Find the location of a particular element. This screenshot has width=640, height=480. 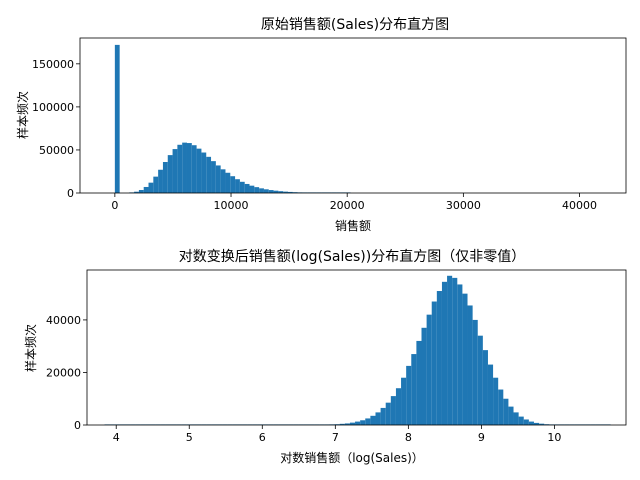

y-tick-label: 40000 is located at coordinates (63, 320).